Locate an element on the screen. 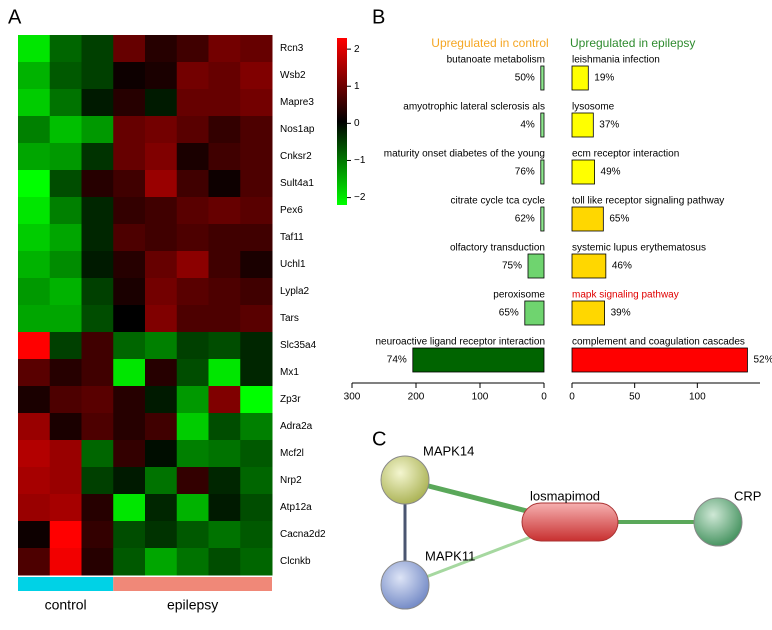 The width and height of the screenshot is (772, 630). category-label: ecm receptor interaction is located at coordinates (625, 154).